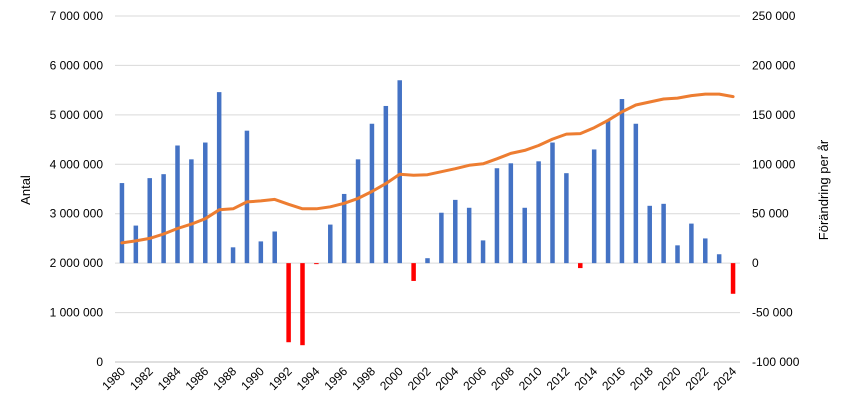  I want to click on x-tick-label: 2010, so click(530, 378).